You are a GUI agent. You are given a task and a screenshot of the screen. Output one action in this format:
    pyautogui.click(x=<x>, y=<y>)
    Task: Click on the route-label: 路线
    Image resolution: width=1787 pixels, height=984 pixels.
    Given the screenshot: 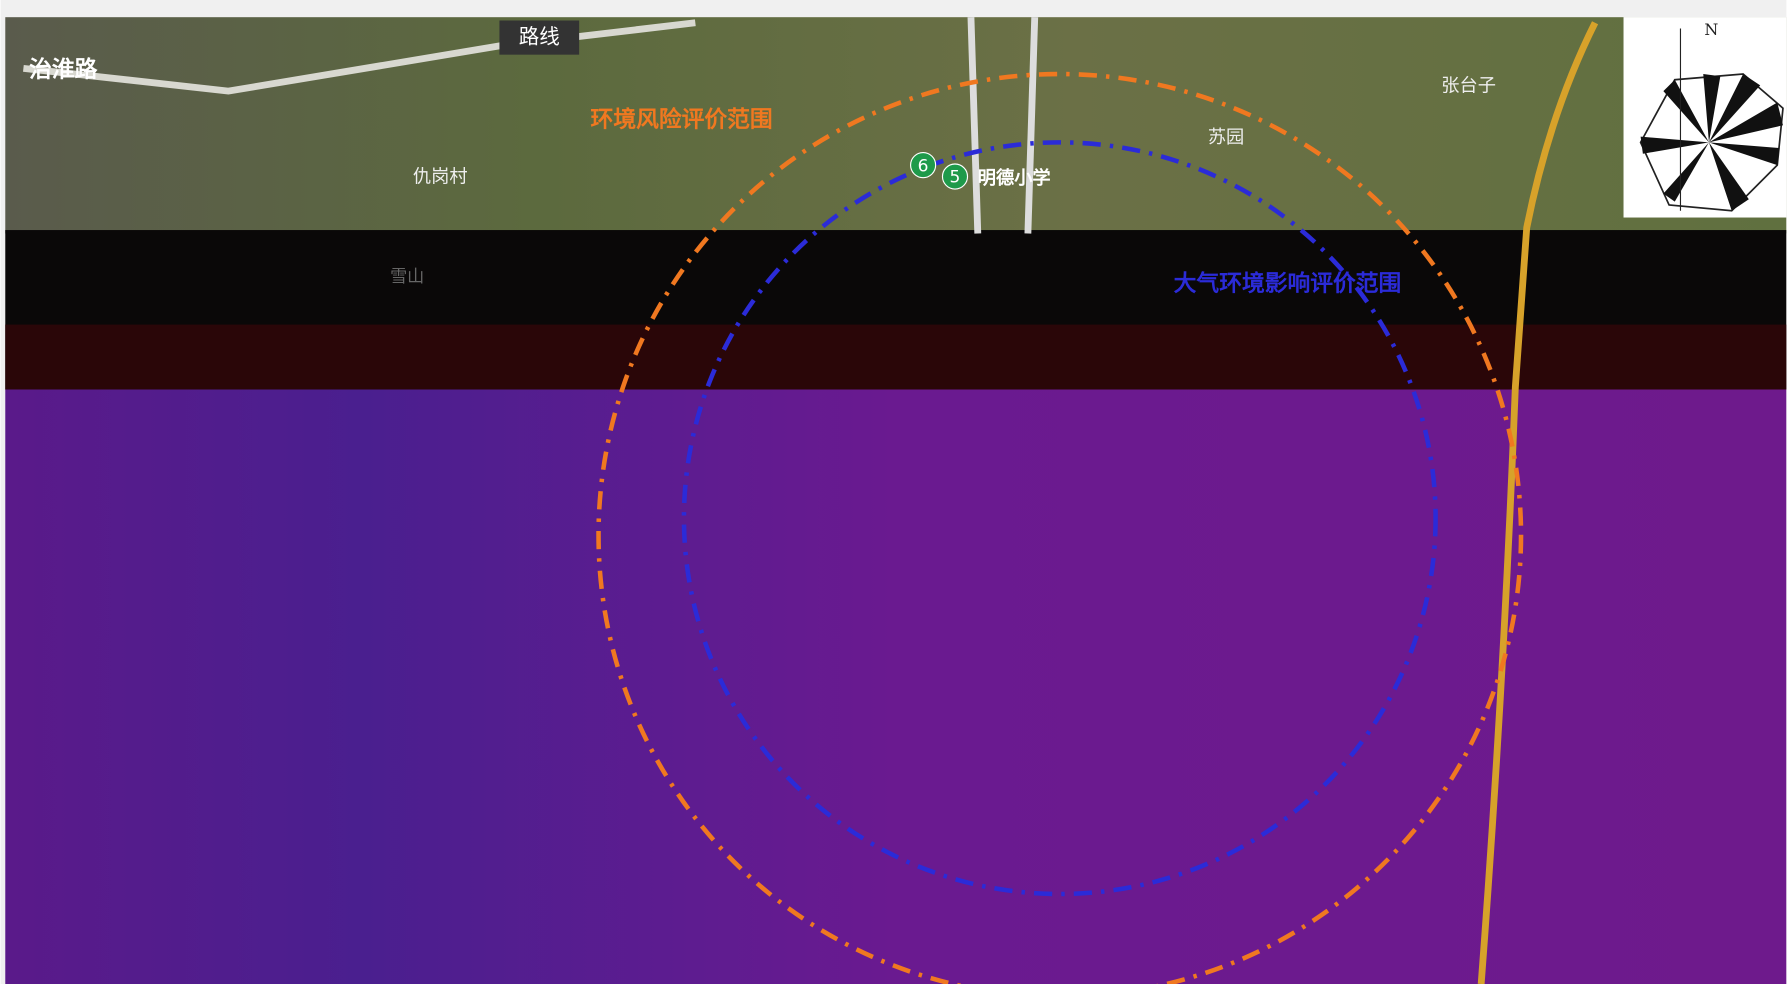 What is the action you would take?
    pyautogui.click(x=539, y=37)
    